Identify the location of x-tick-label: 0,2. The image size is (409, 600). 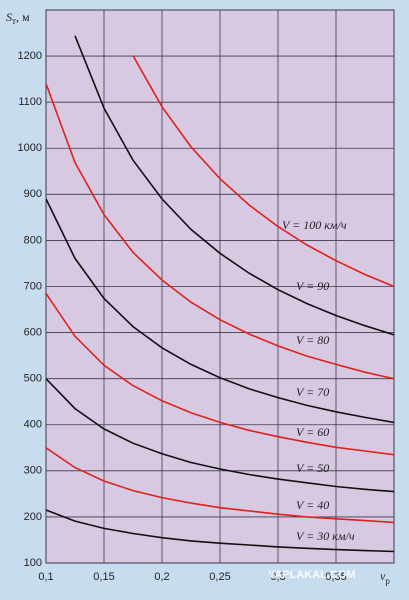
(161, 577).